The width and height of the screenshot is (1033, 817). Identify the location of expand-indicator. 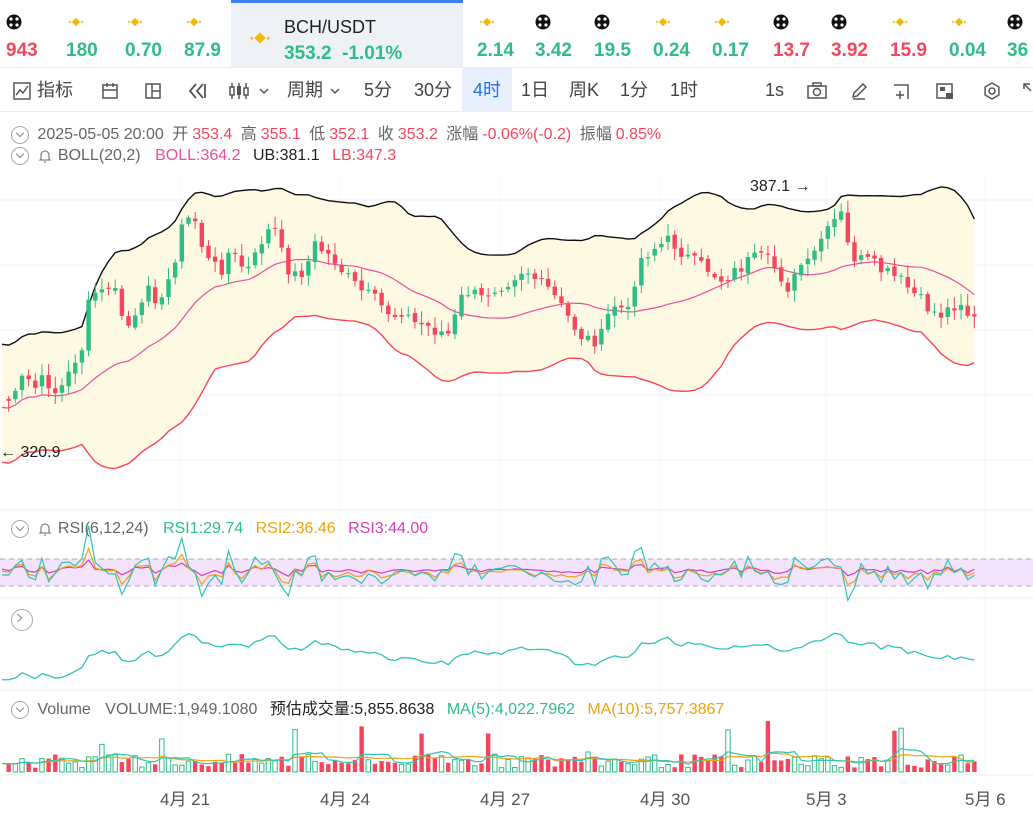
(24, 620).